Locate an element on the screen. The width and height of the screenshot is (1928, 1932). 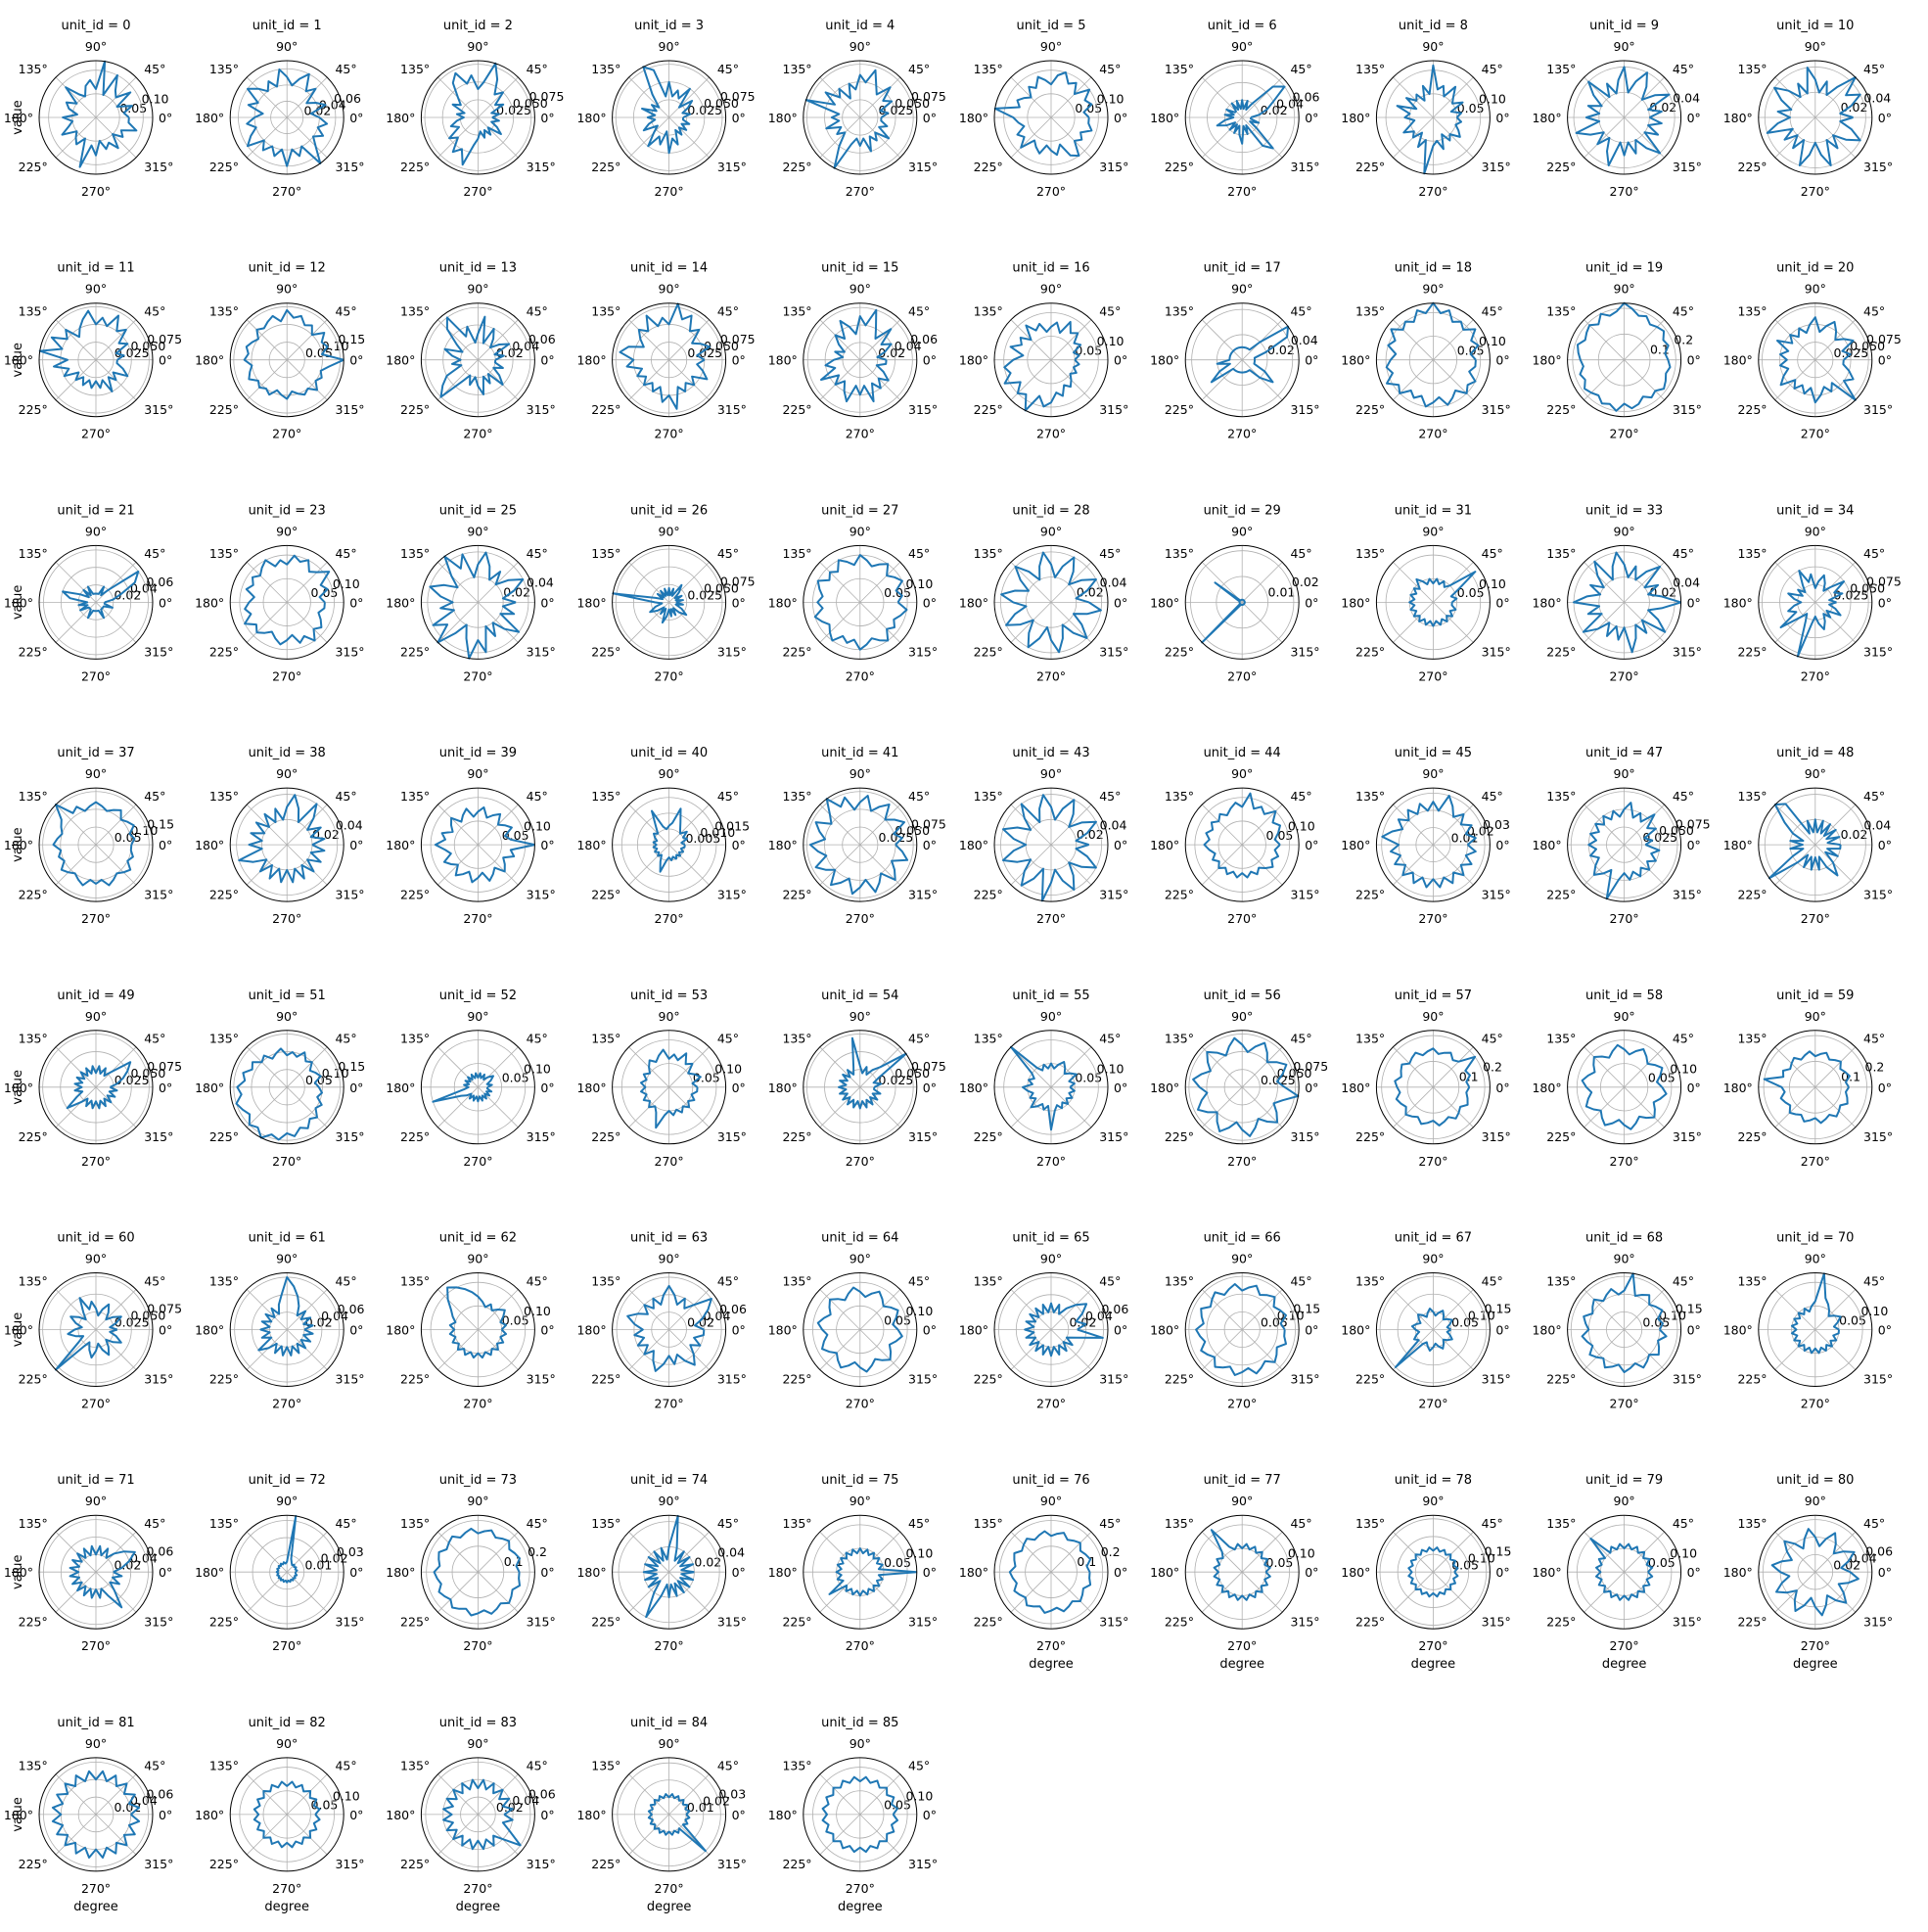
radial-tick-label: 0.01 is located at coordinates (1282, 592).